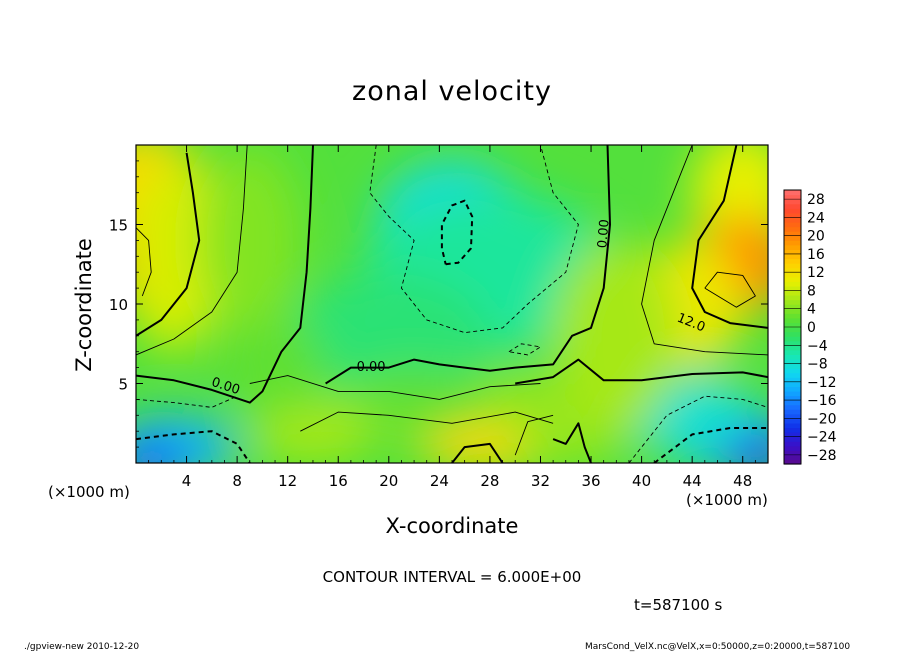  Describe the element at coordinates (439, 481) in the screenshot. I see `x-tick-label: 24` at that location.